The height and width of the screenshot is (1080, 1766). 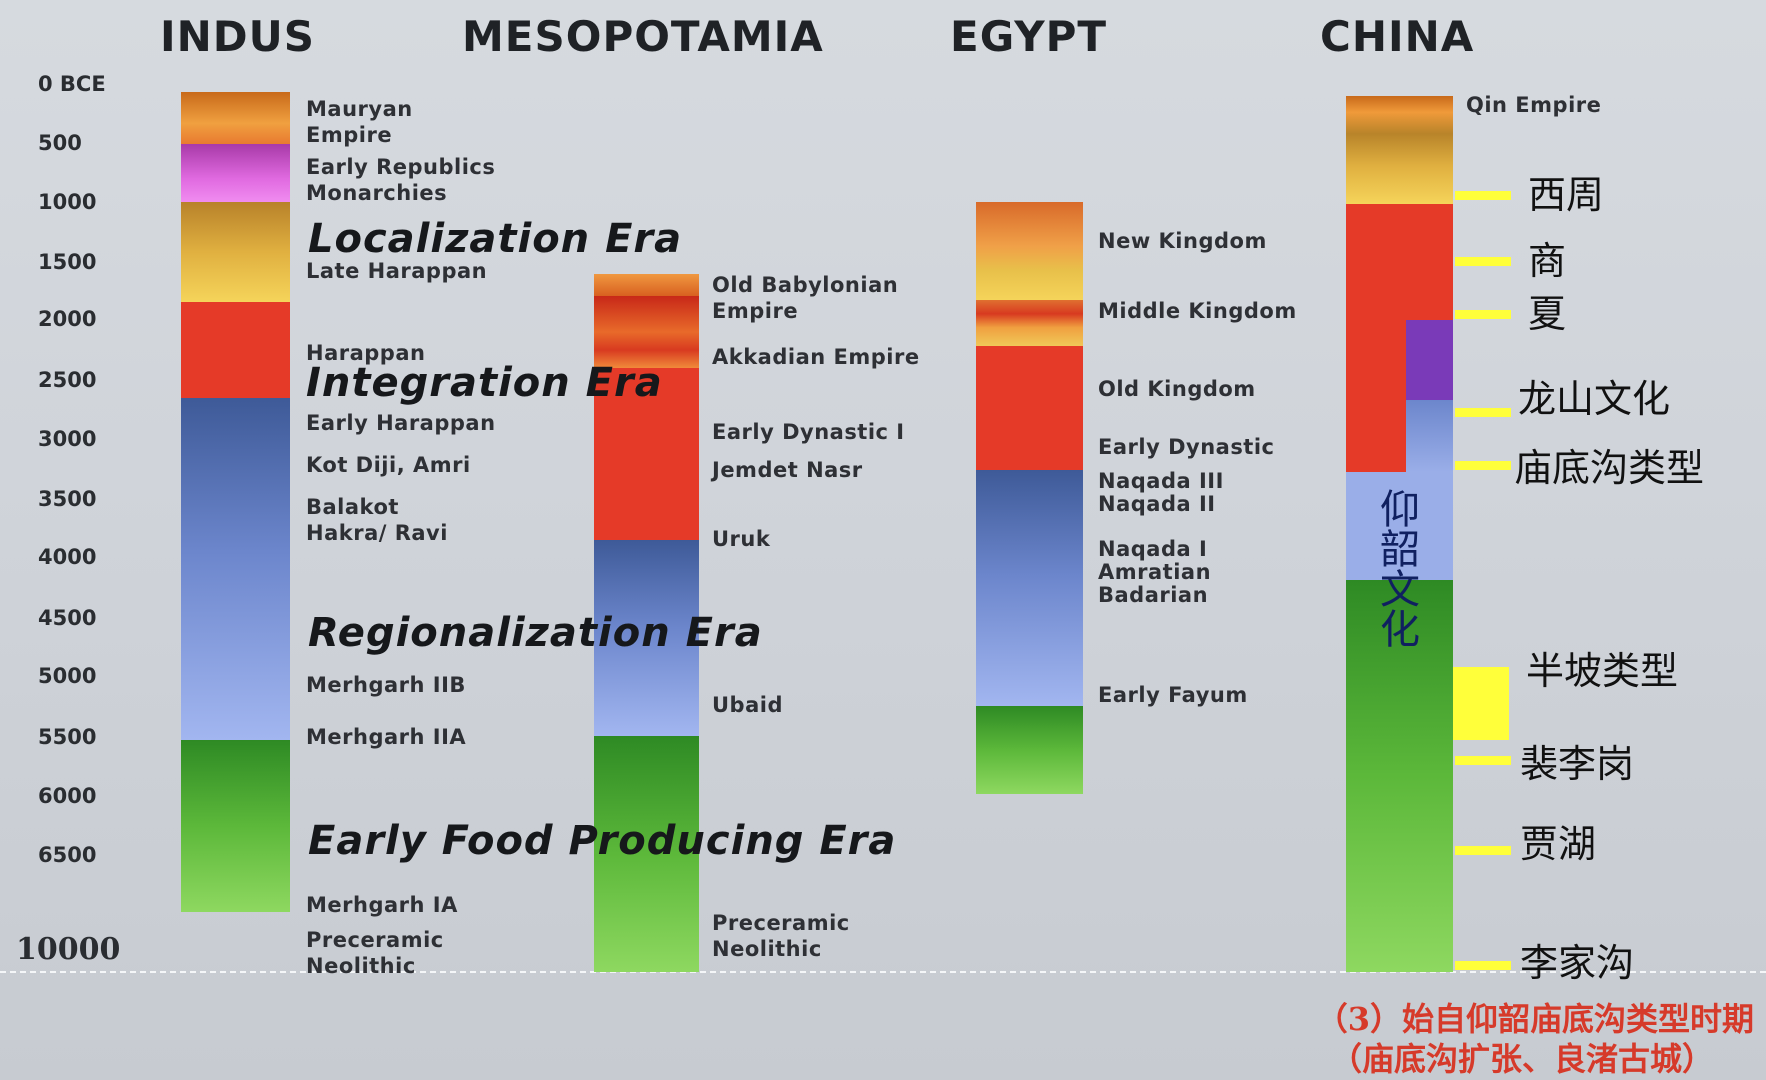 I want to click on title-china: CHINA, so click(x=1397, y=36).